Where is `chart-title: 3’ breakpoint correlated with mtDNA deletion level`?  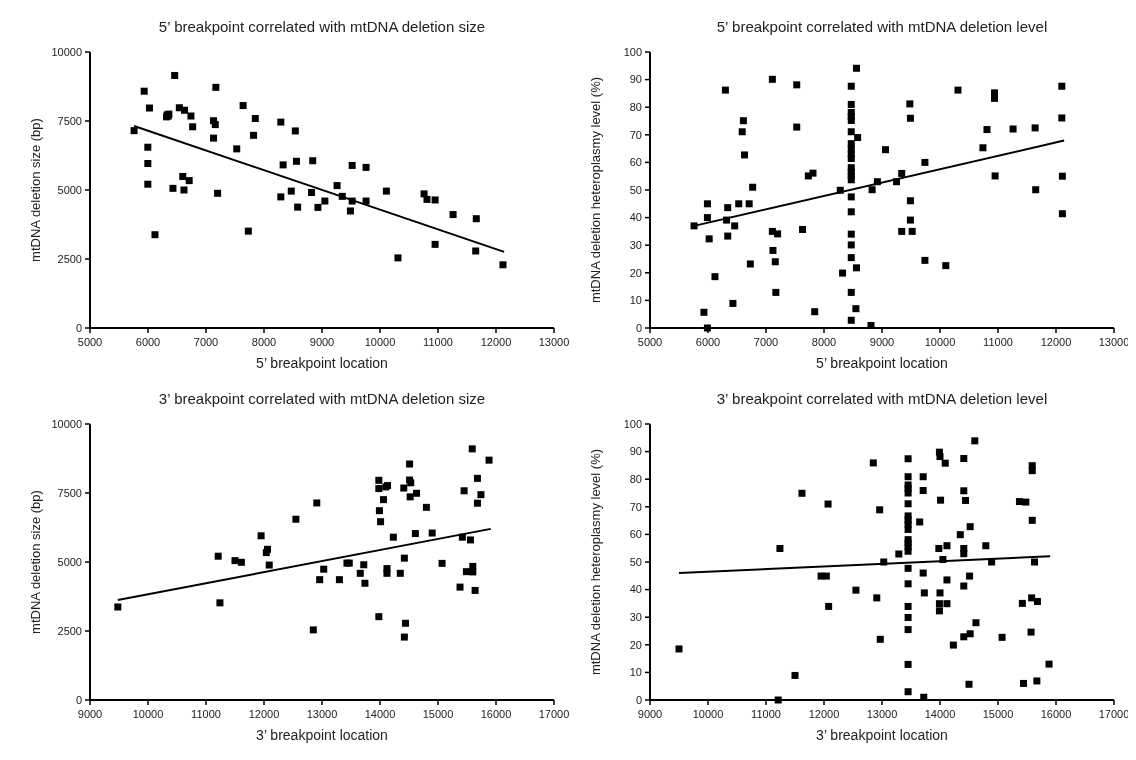 chart-title: 3’ breakpoint correlated with mtDNA deletion level is located at coordinates (882, 398).